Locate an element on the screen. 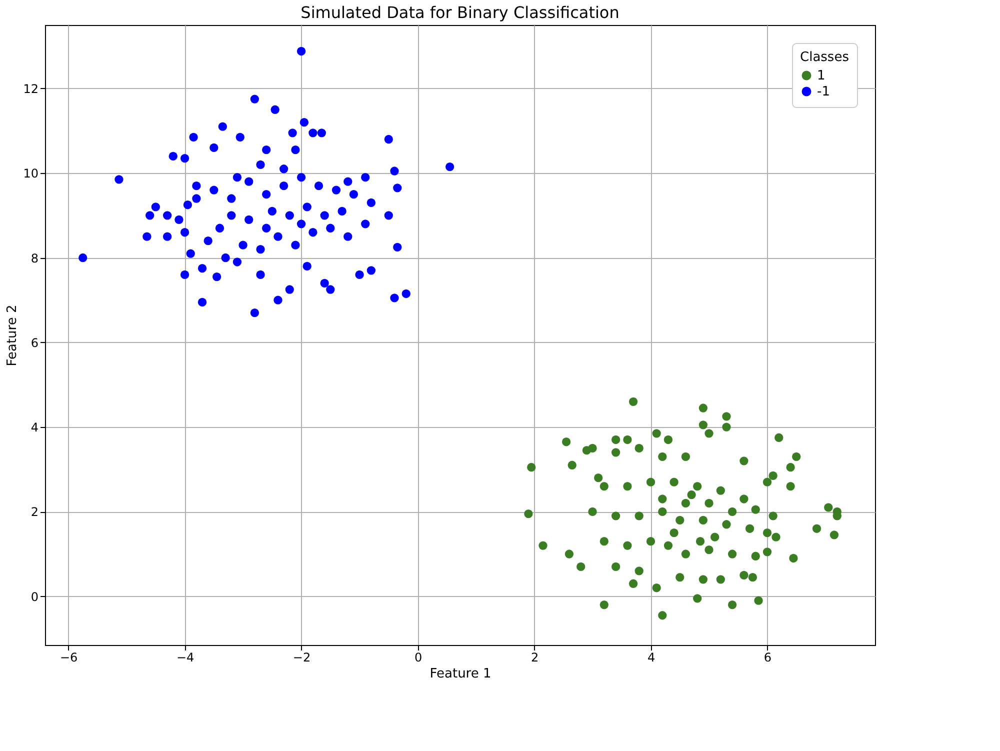  y-tick-label: 12 is located at coordinates (30, 89).